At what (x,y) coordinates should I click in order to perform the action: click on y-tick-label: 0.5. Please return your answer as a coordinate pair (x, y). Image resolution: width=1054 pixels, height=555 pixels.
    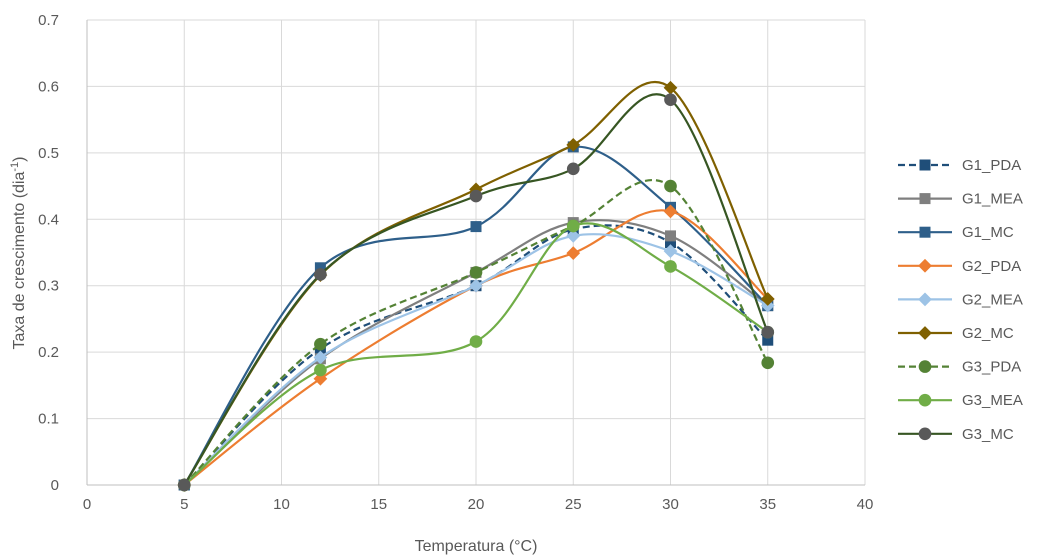
    Looking at the image, I should click on (48, 153).